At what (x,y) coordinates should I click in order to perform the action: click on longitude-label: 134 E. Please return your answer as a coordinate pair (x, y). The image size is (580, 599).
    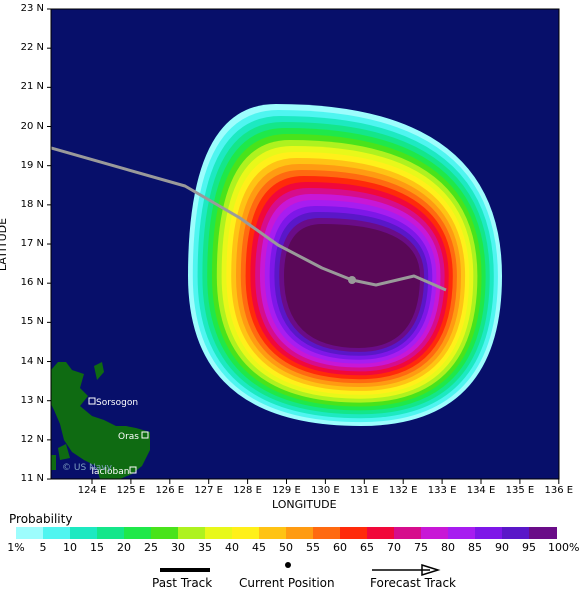
    Looking at the image, I should click on (481, 490).